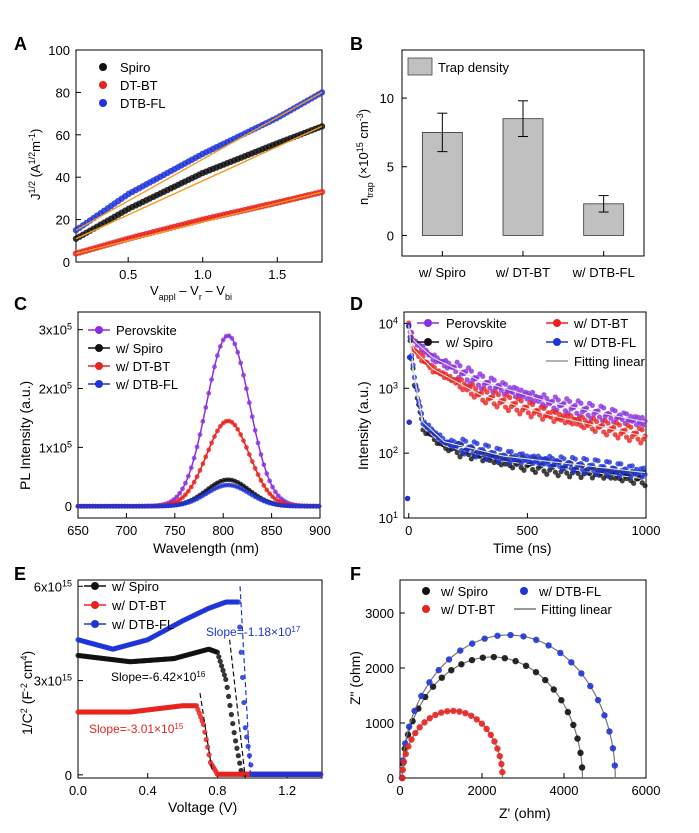  What do you see at coordinates (223, 530) in the screenshot?
I see `x-tick-label: 800` at bounding box center [223, 530].